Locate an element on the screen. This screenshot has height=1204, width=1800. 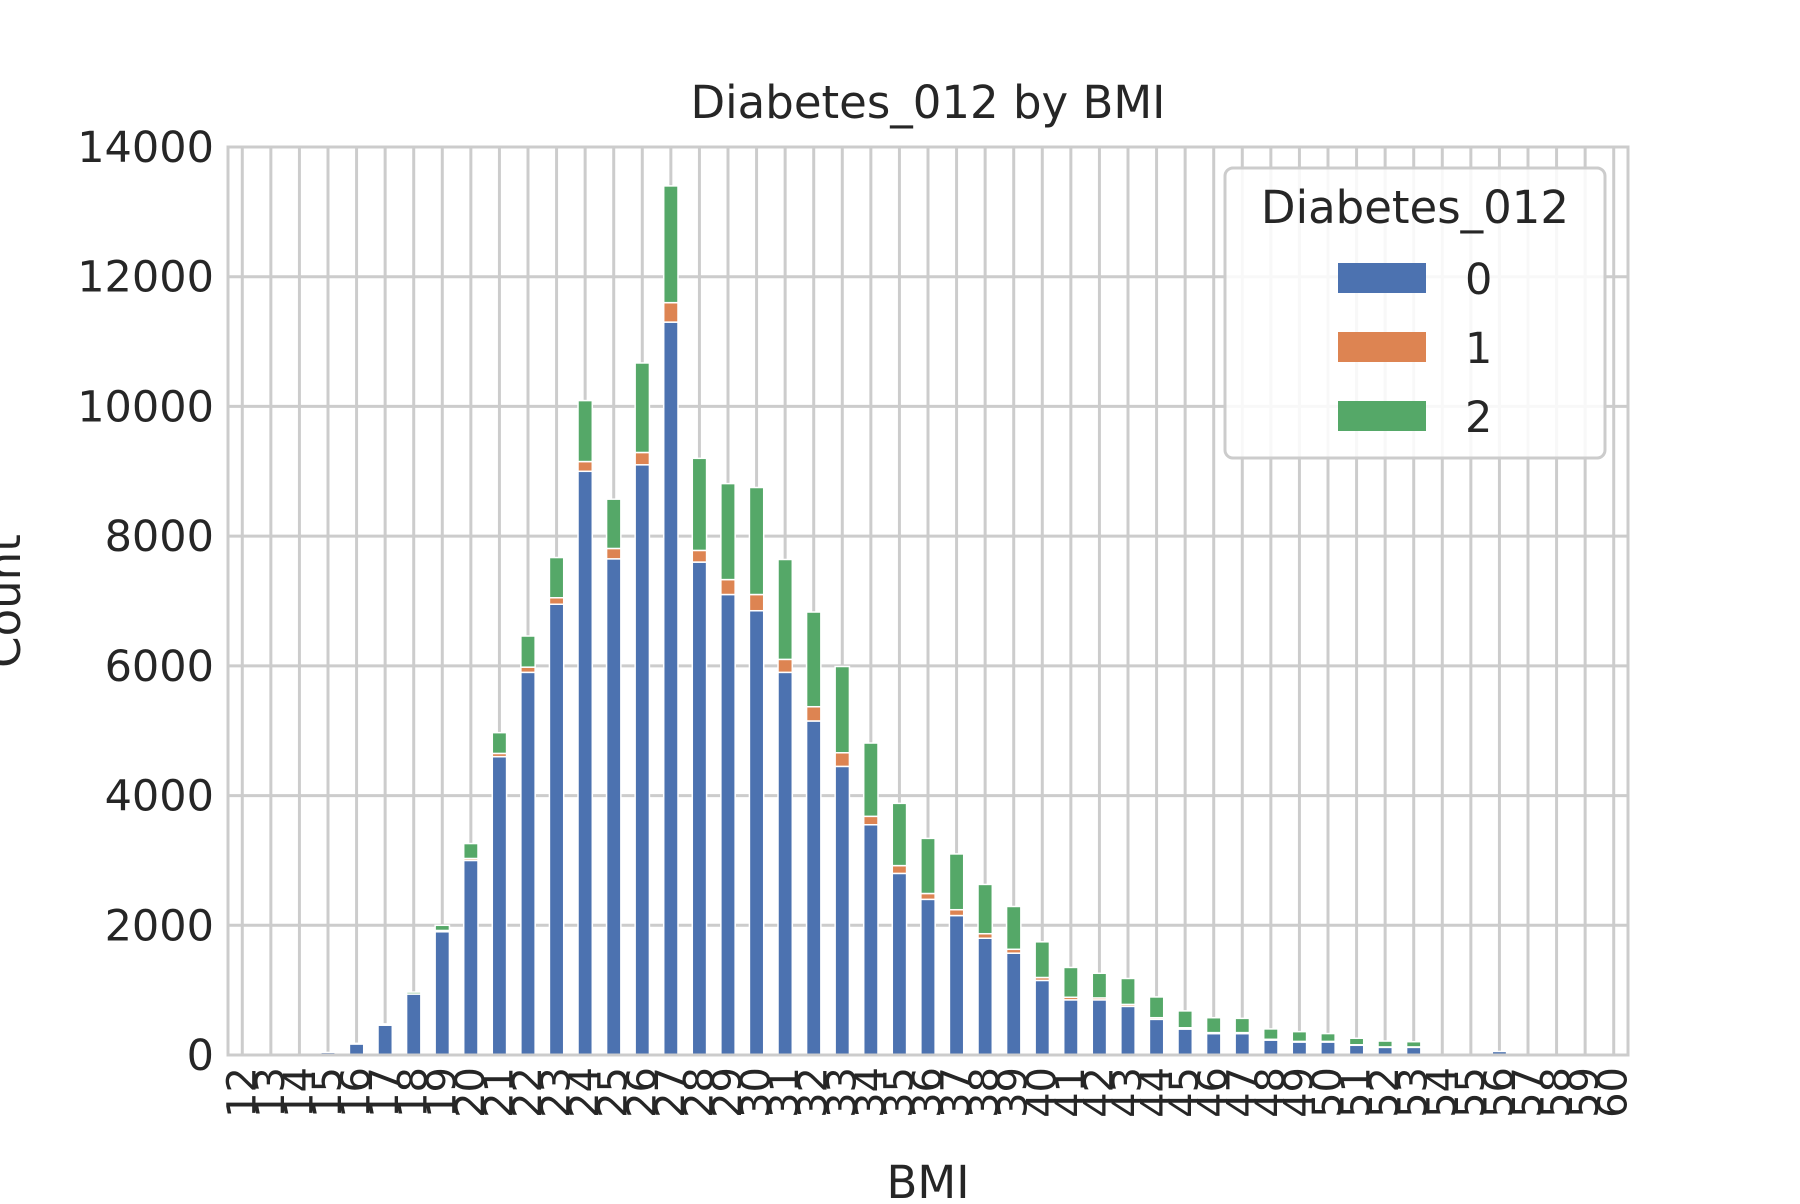
x-tick-label: 49 is located at coordinates (1299, 1092).